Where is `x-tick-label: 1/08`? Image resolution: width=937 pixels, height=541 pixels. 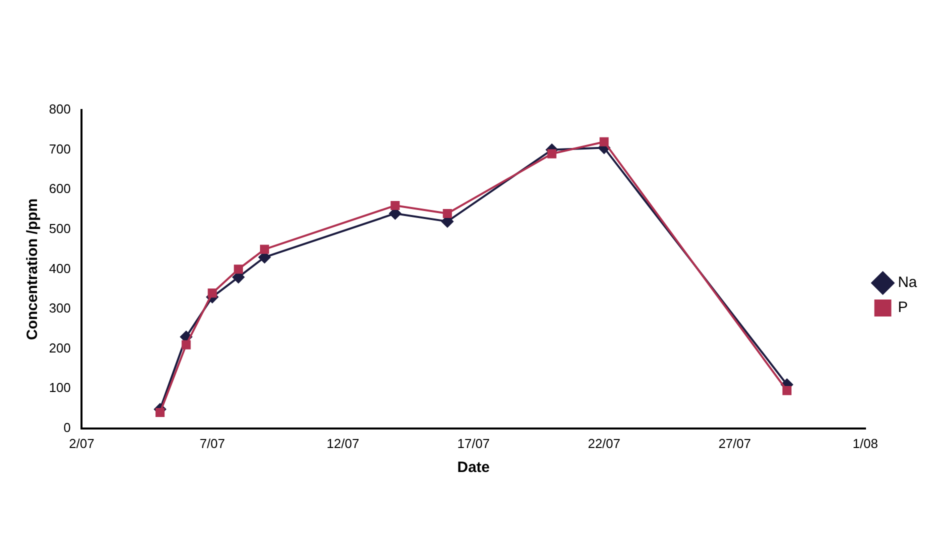
x-tick-label: 1/08 is located at coordinates (865, 443).